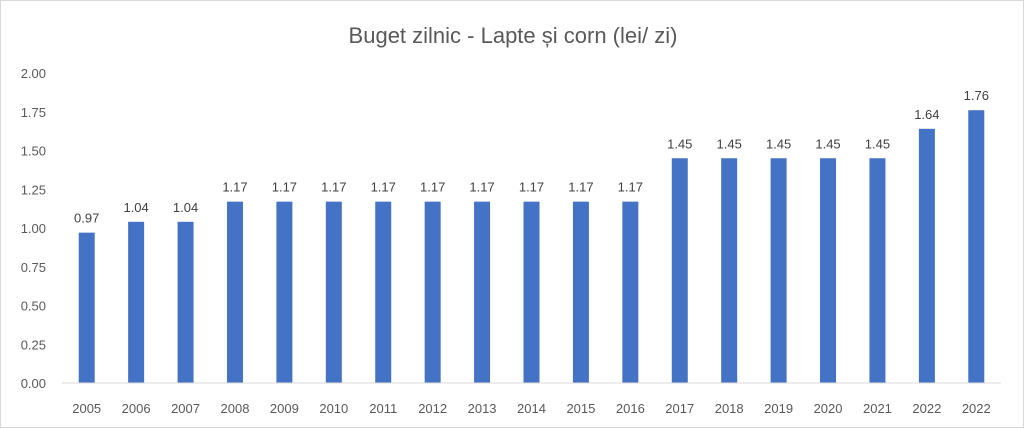 The height and width of the screenshot is (428, 1024). What do you see at coordinates (33, 267) in the screenshot?
I see `y-tick-label: 0.75` at bounding box center [33, 267].